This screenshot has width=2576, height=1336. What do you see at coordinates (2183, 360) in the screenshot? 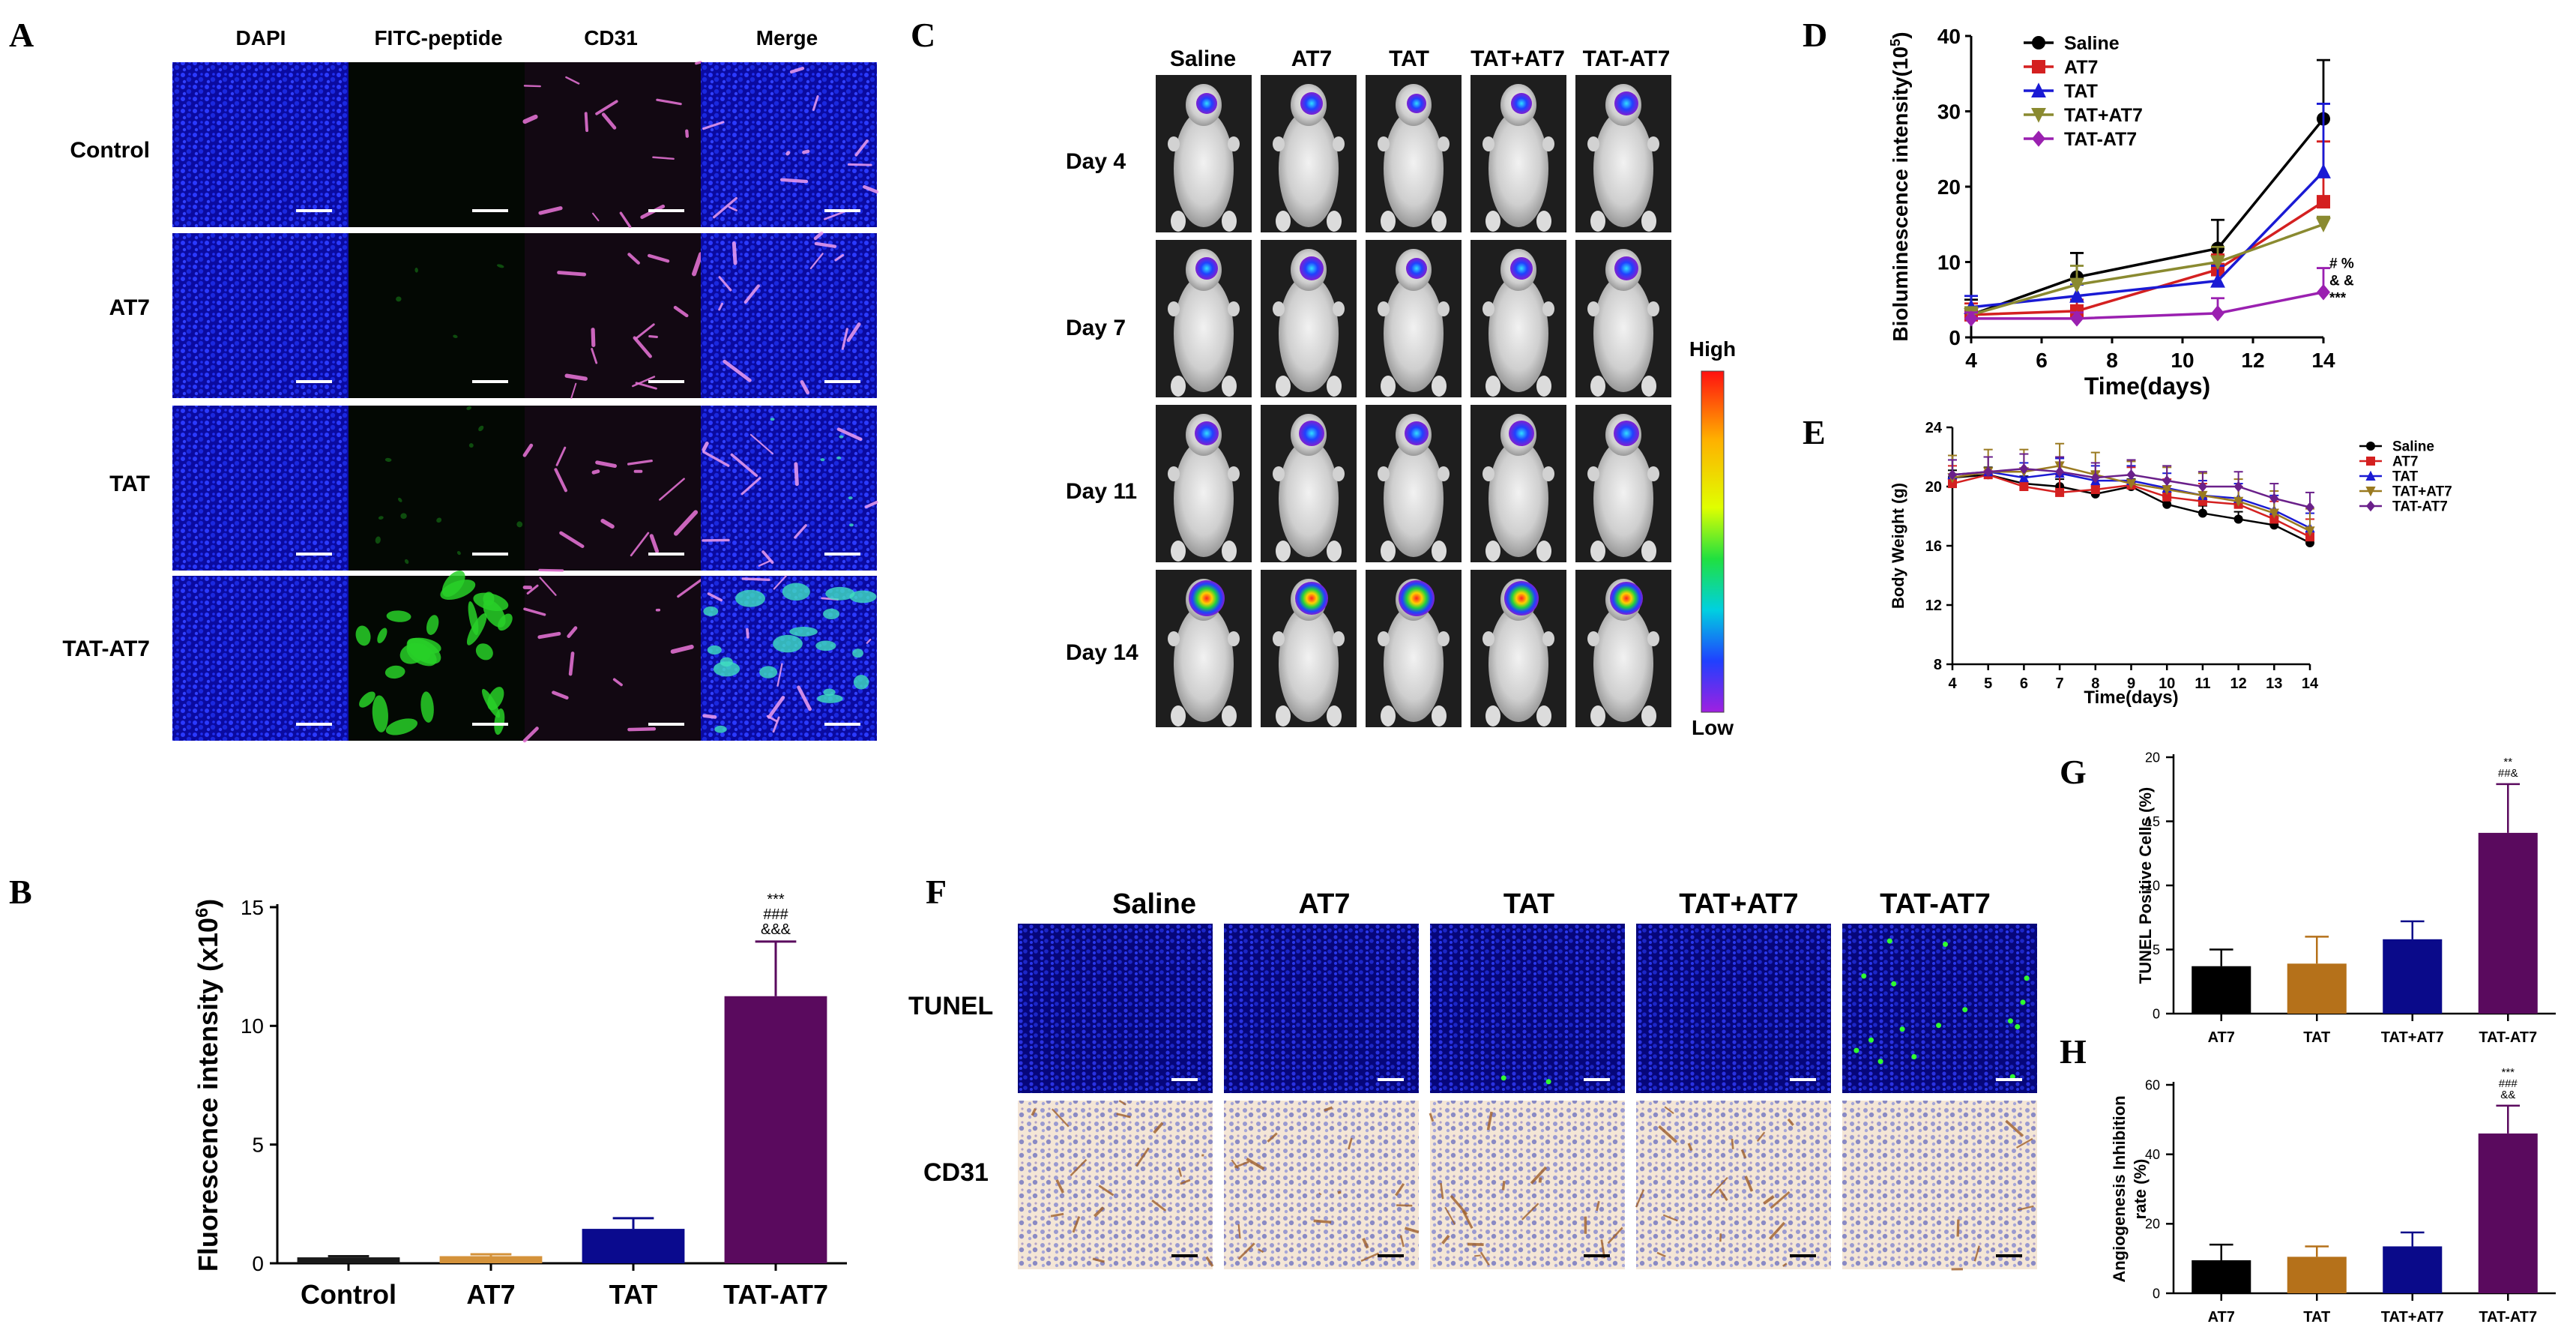
I see `x-tick-label: 10` at bounding box center [2183, 360].